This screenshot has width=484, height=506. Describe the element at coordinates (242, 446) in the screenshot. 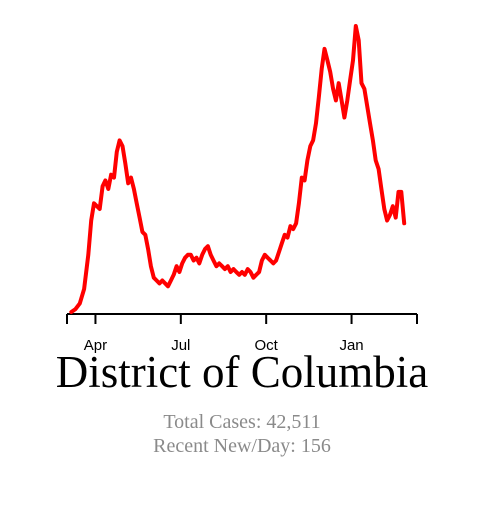

I see `recent-new-per-day-stat: Recent New/Day: 156` at that location.